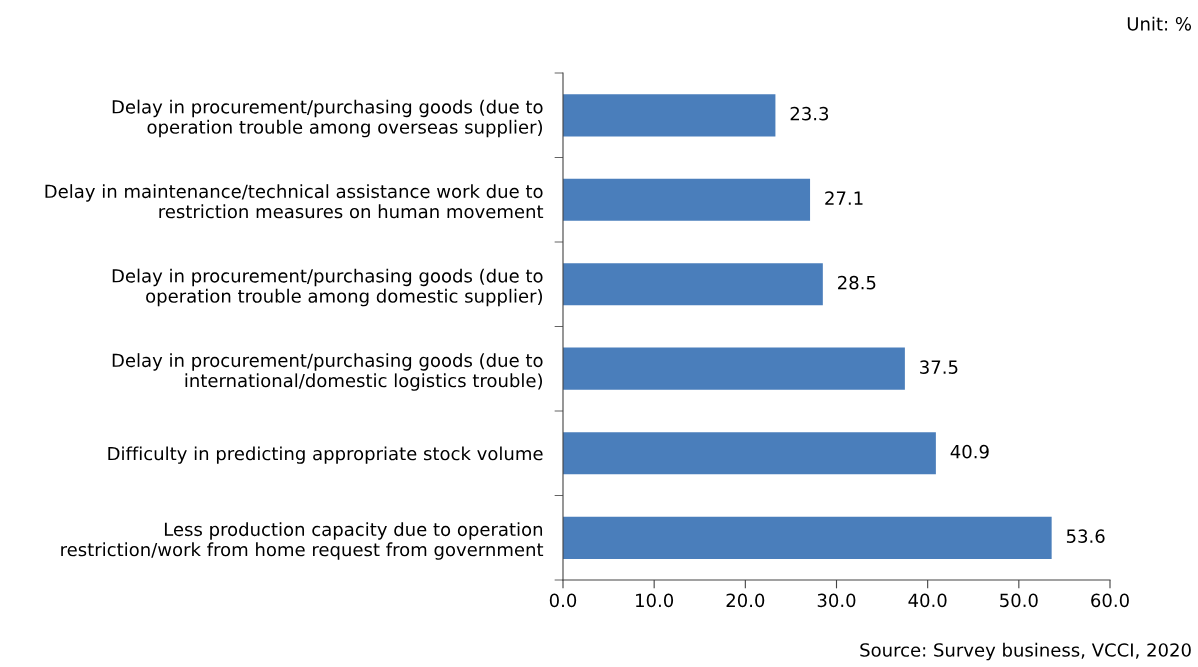 This screenshot has height=667, width=1198. What do you see at coordinates (563, 600) in the screenshot?
I see `x-tick-label: 0.0` at bounding box center [563, 600].